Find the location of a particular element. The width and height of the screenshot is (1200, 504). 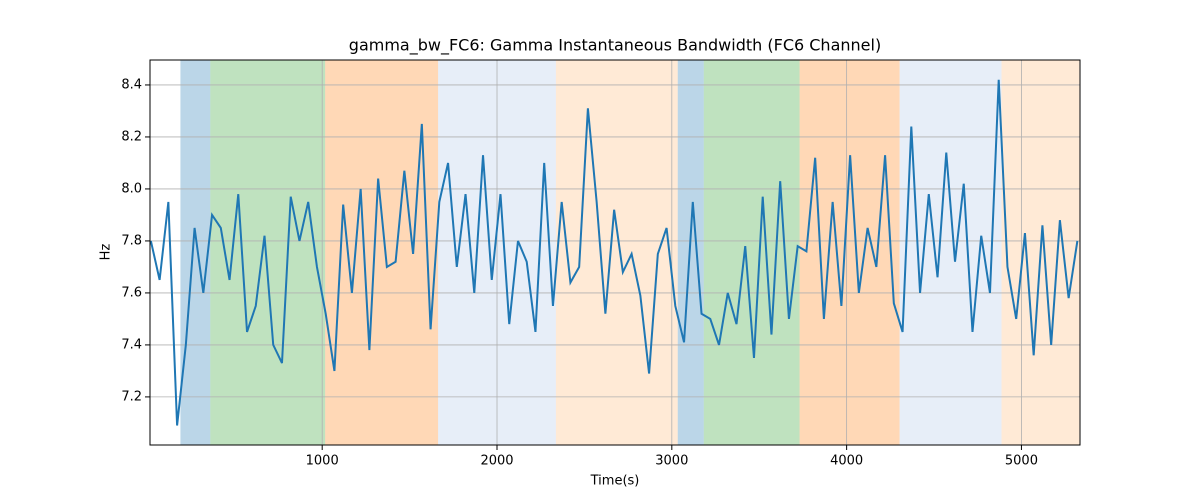

y-tick-label: 7.4 is located at coordinates (131, 344).